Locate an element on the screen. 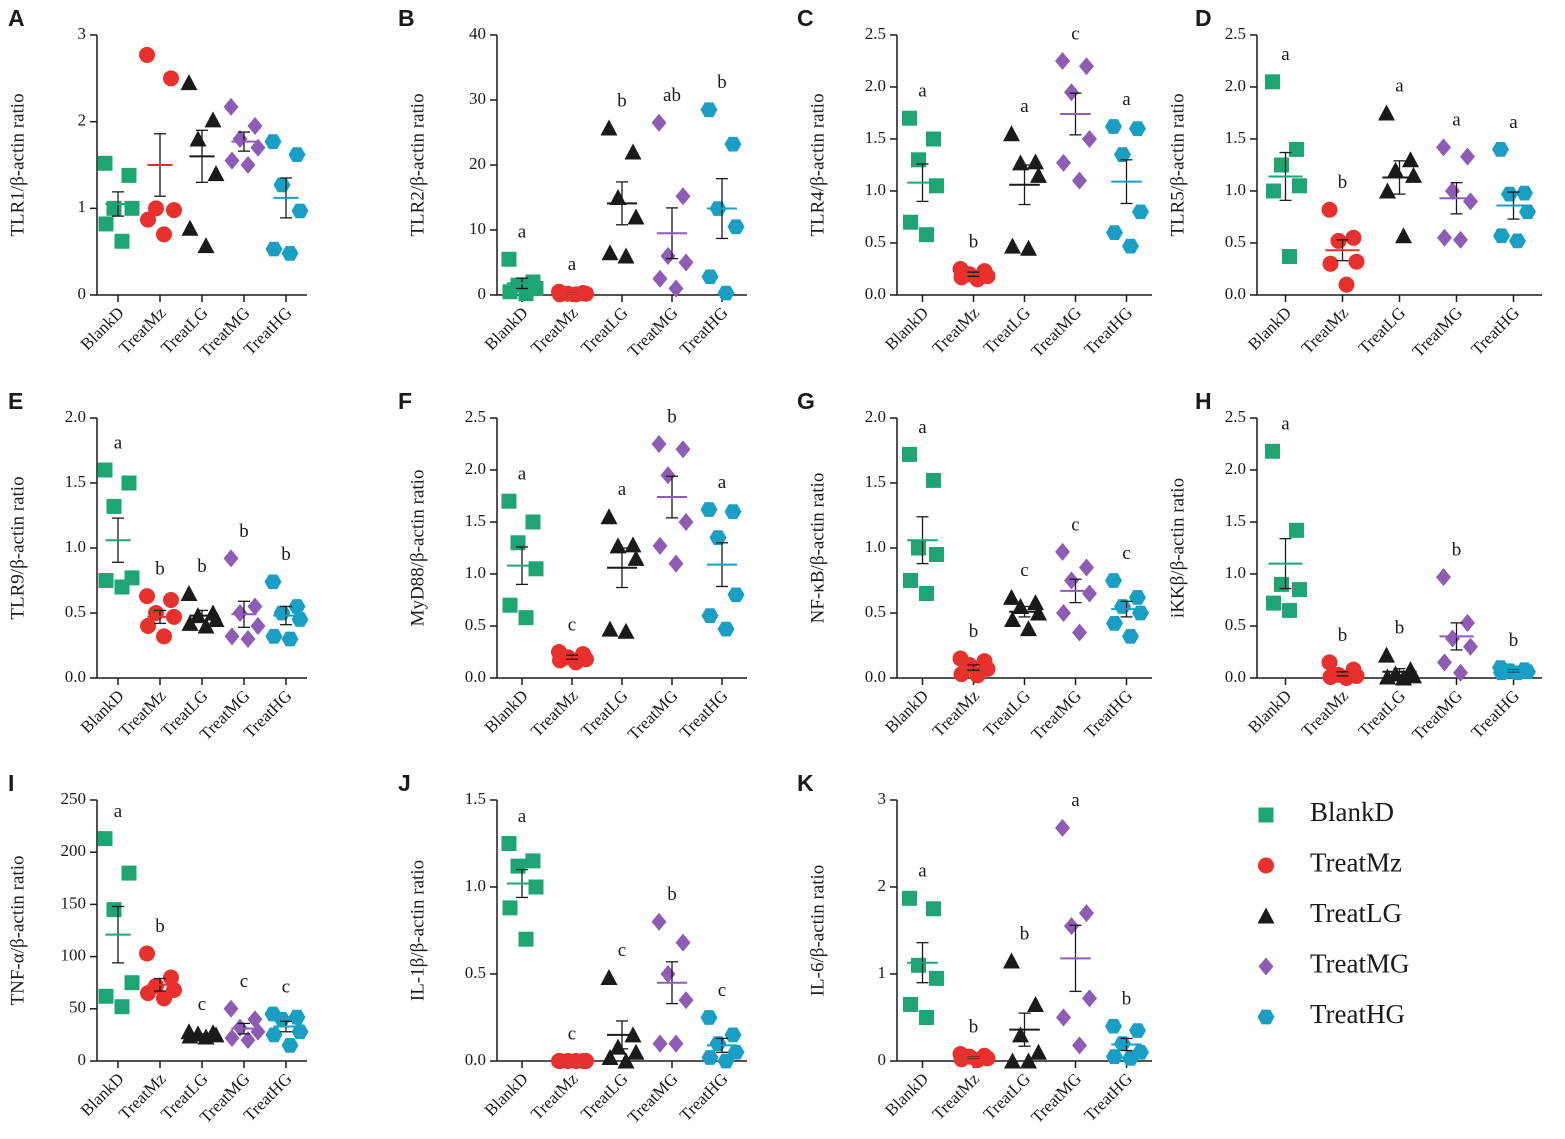 The height and width of the screenshot is (1139, 1565). y-tick-label: 1.0 is located at coordinates (1235, 189).